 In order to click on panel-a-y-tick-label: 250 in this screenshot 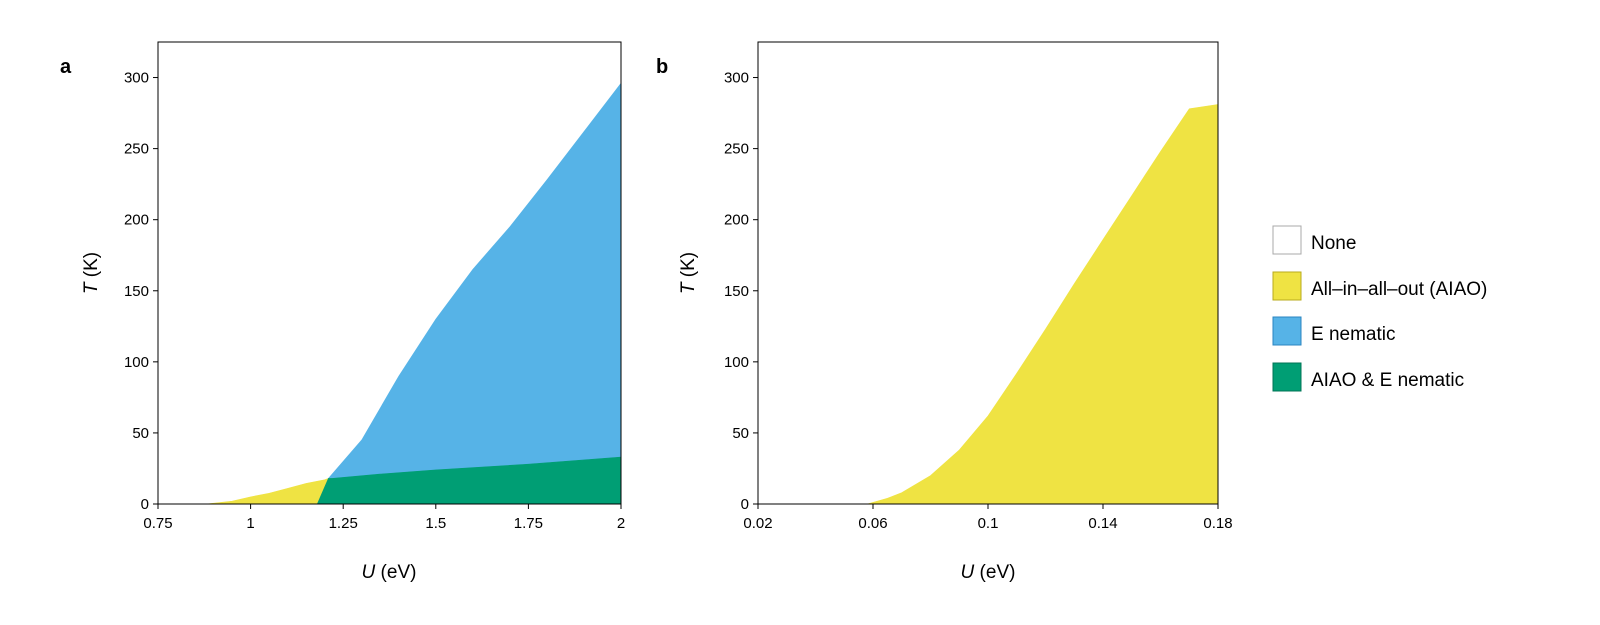, I will do `click(136, 149)`.